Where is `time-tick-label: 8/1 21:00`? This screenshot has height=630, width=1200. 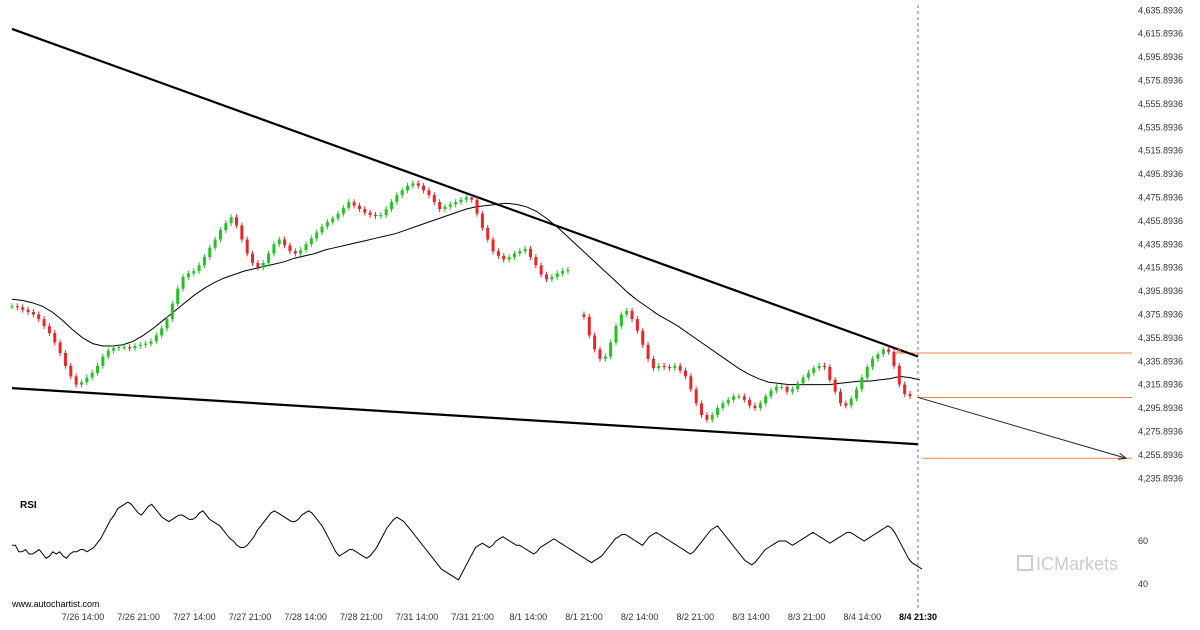
time-tick-label: 8/1 21:00 is located at coordinates (584, 617).